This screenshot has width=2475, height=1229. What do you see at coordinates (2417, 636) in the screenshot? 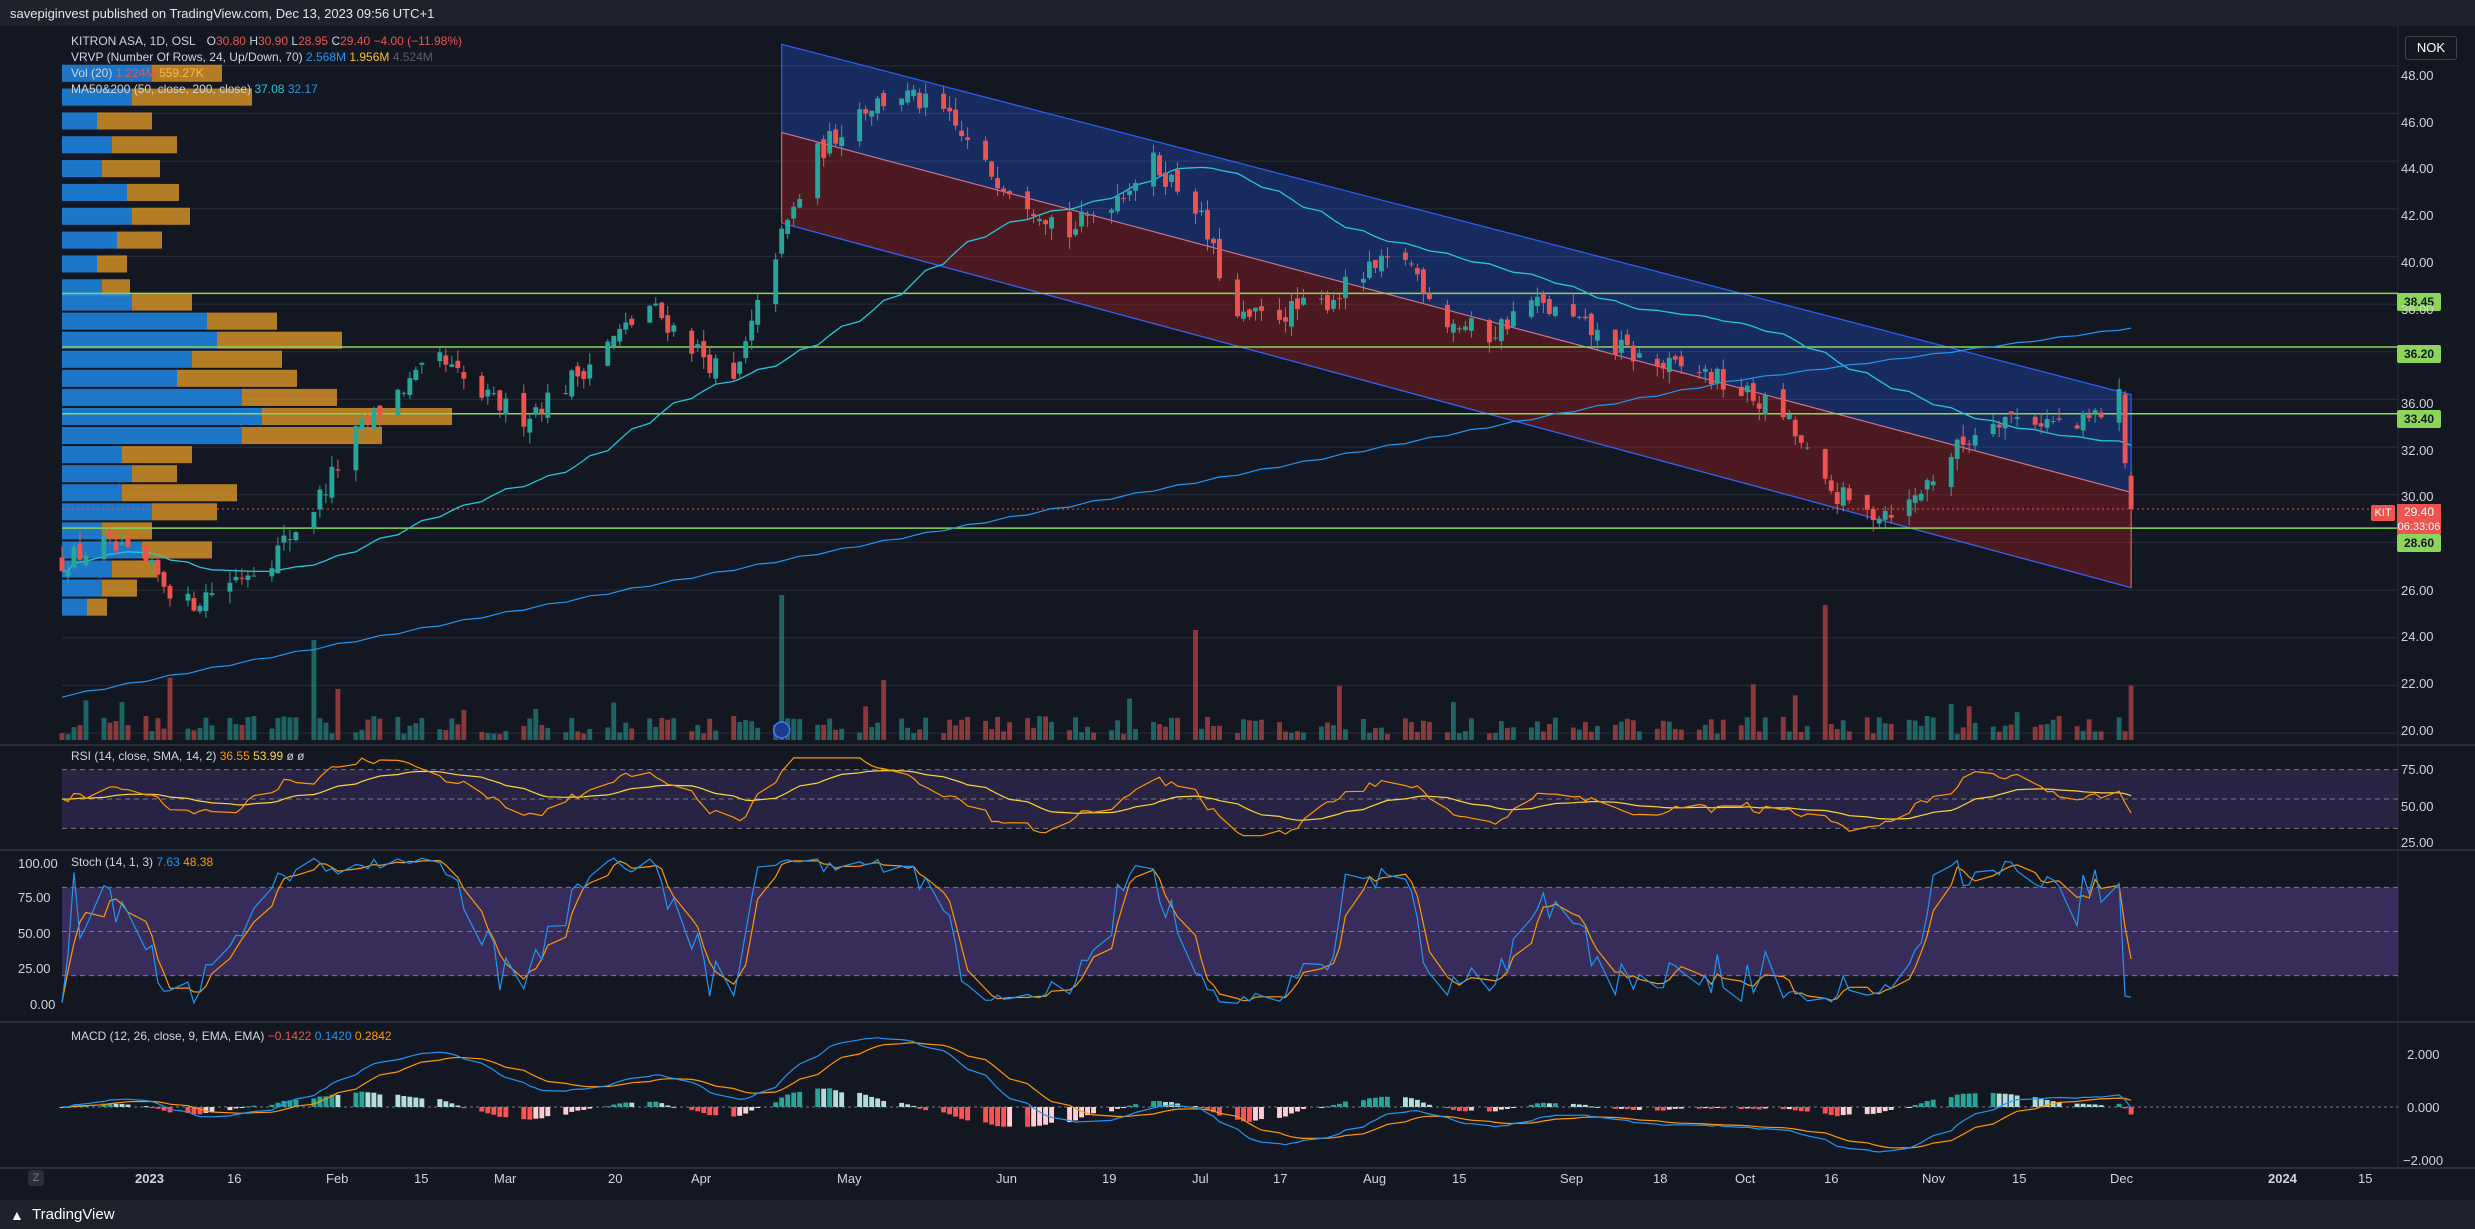
I see `price-tick: 24.00` at bounding box center [2417, 636].